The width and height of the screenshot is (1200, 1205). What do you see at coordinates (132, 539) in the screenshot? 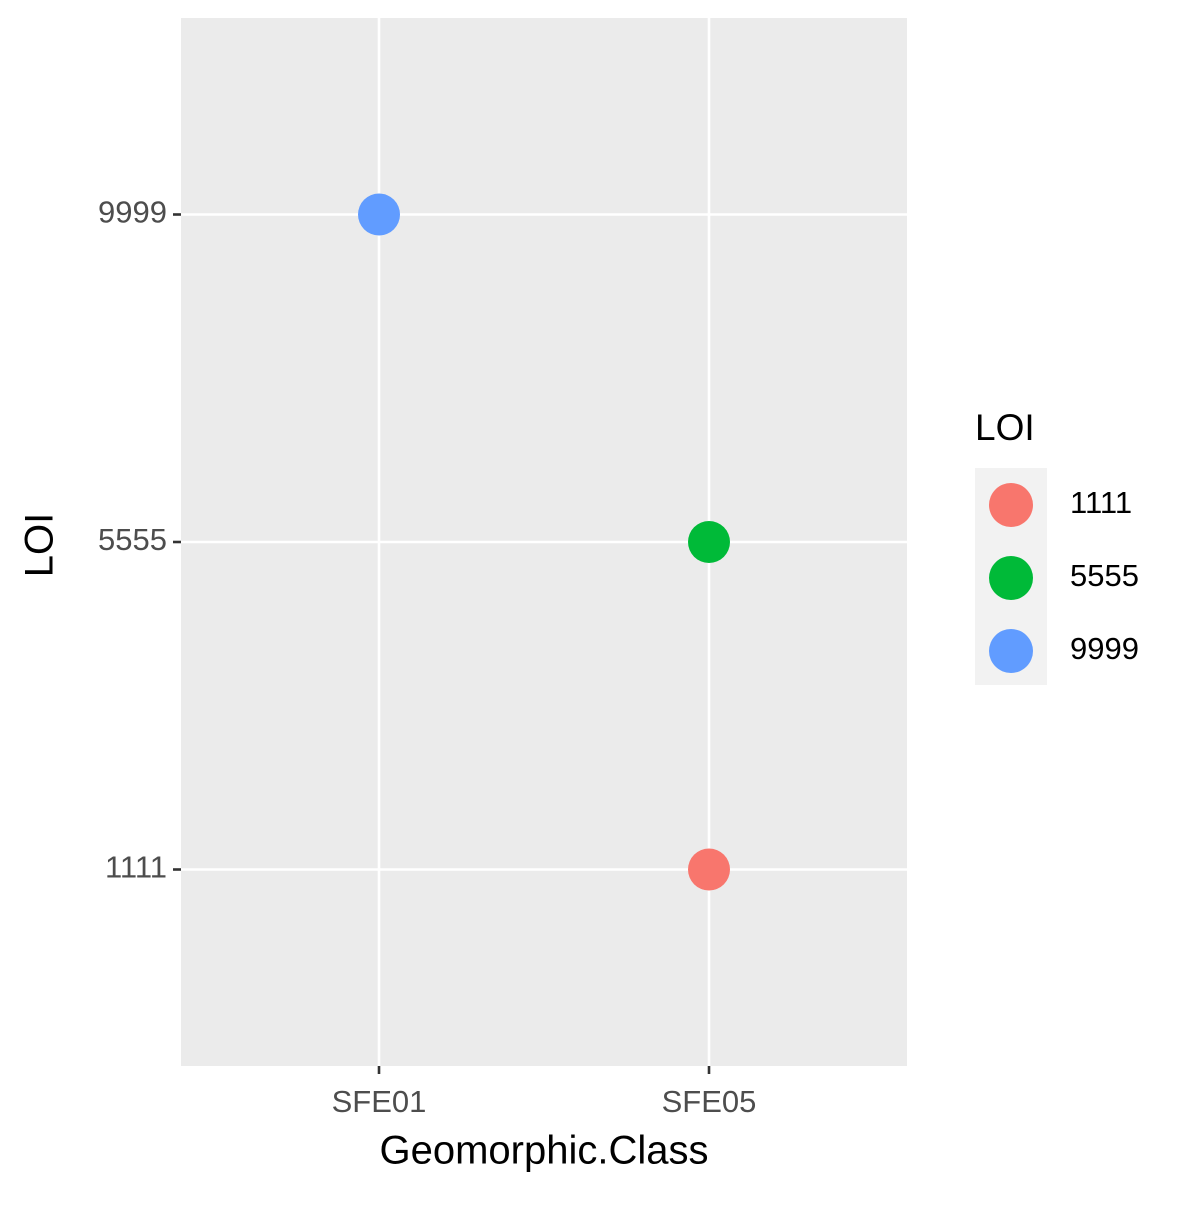
I see `y-tick-label: 5555` at bounding box center [132, 539].